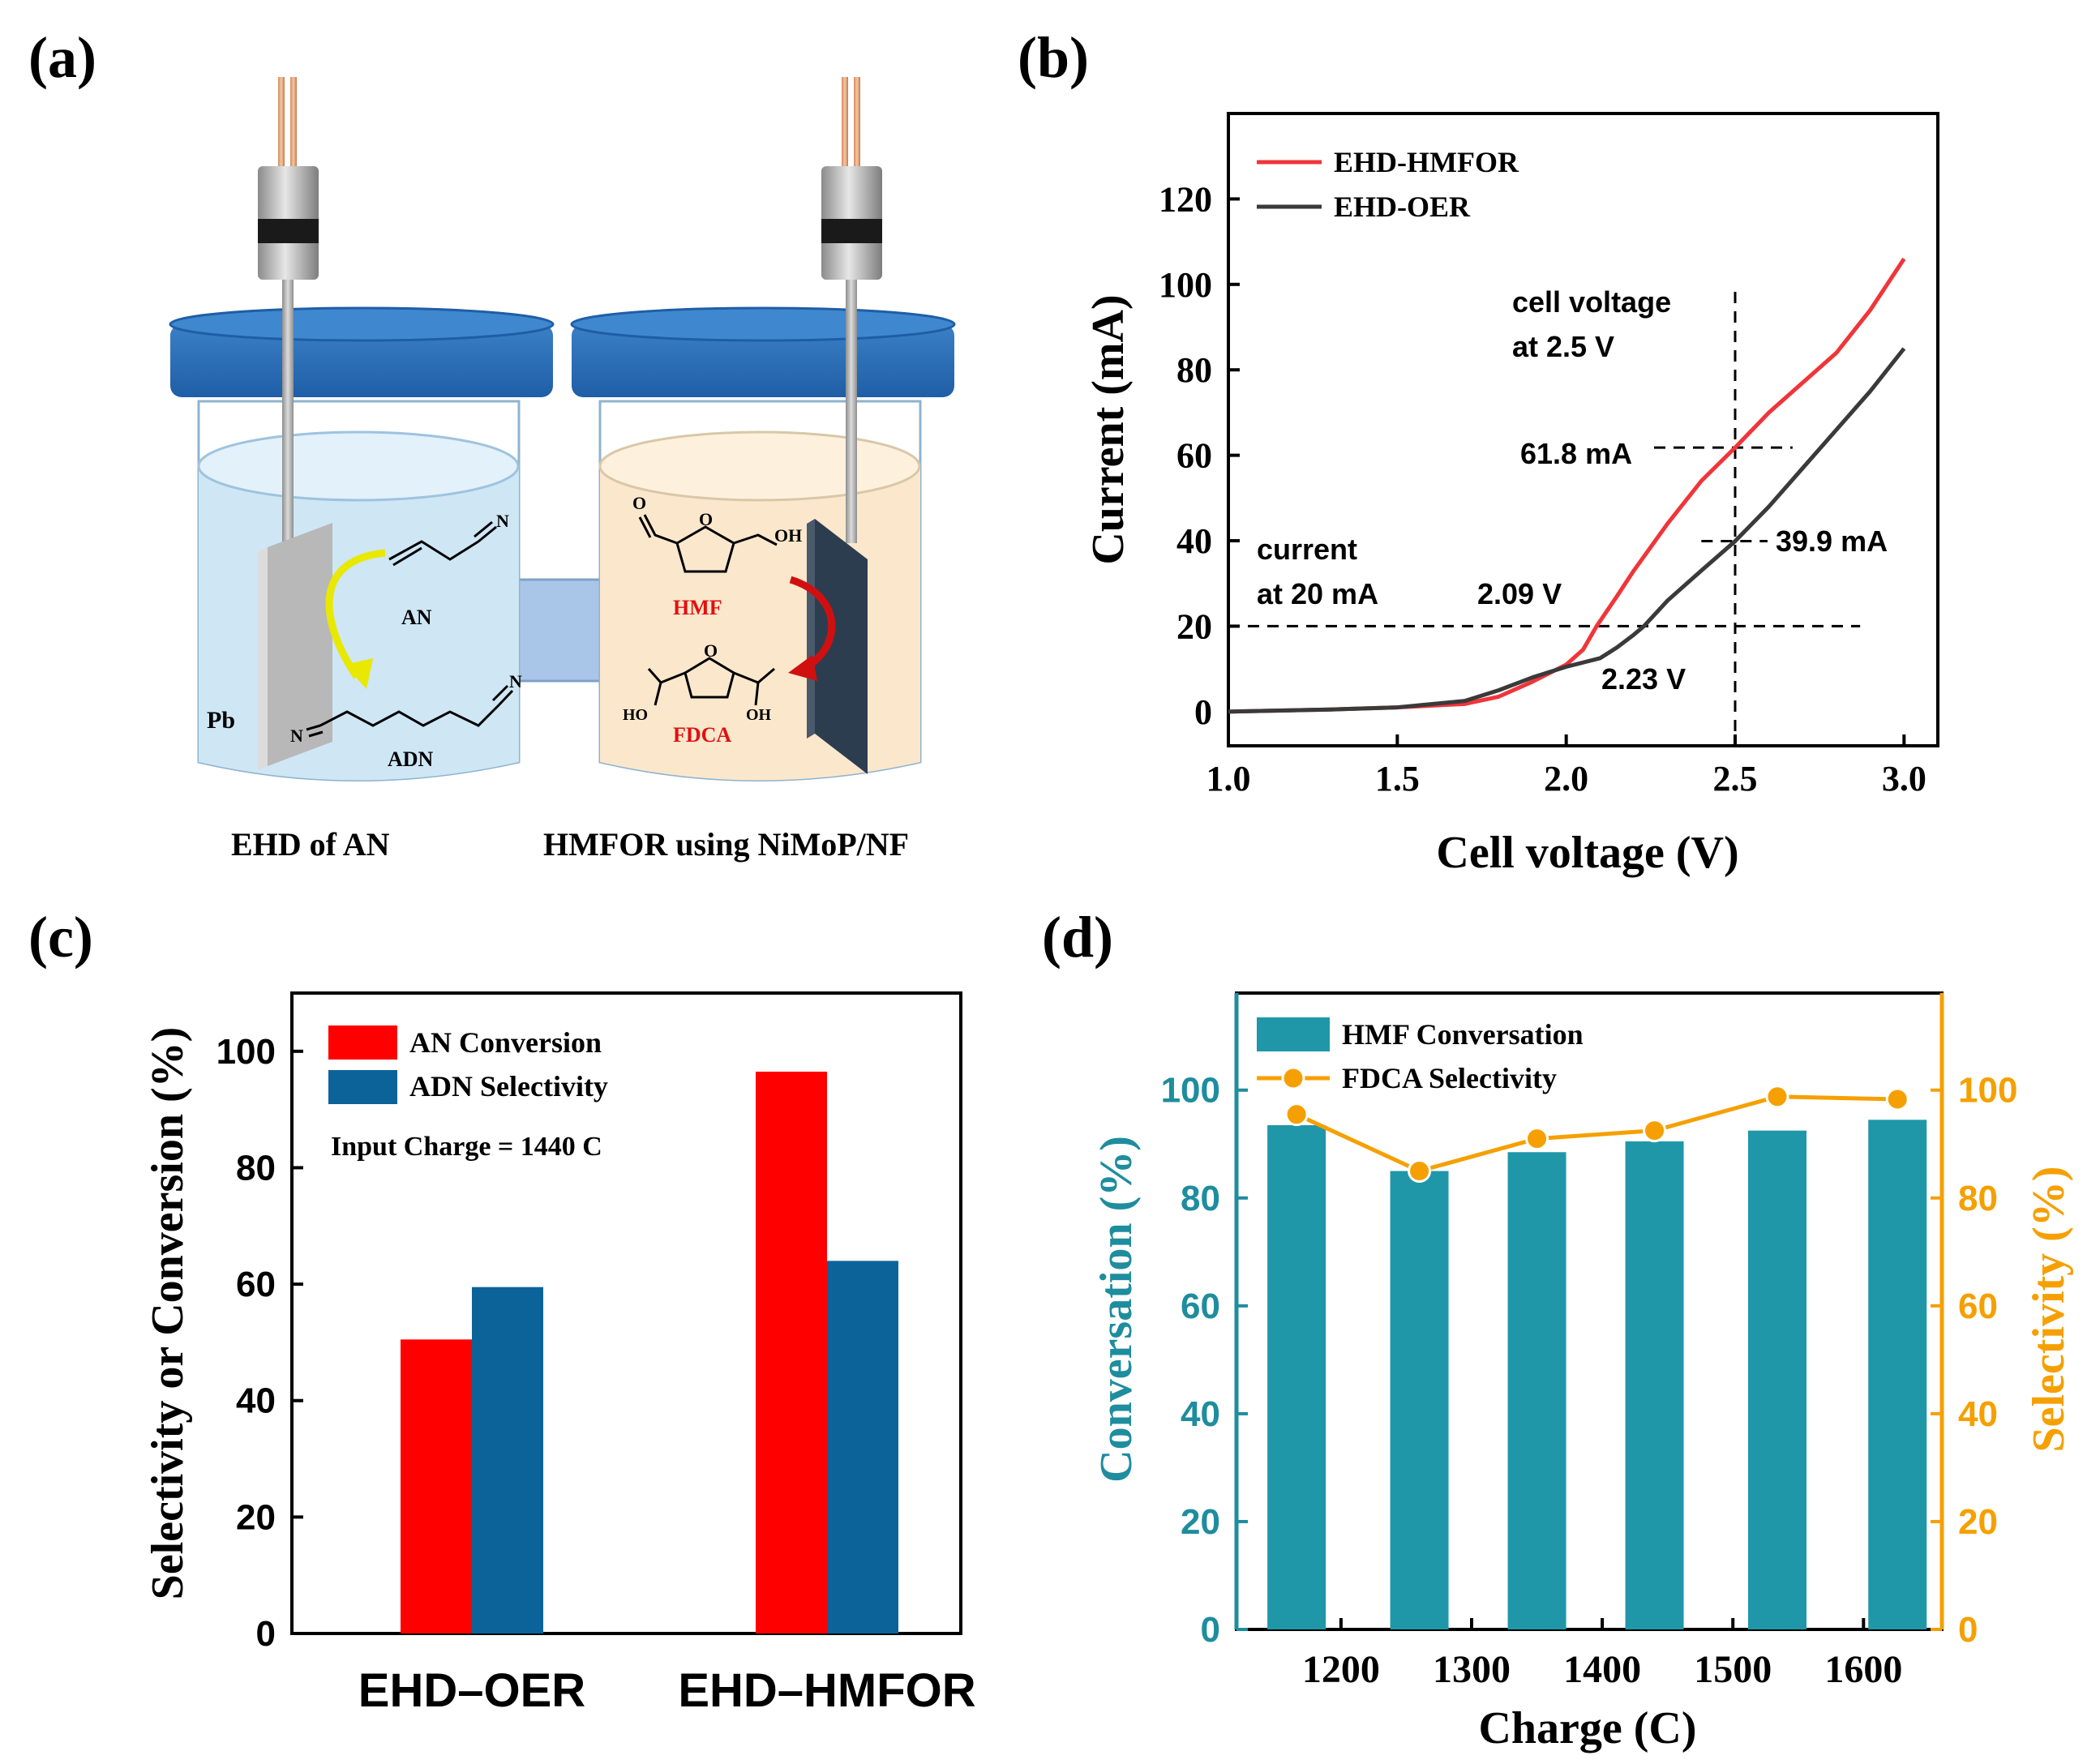 The image size is (2100, 1764). What do you see at coordinates (1186, 199) in the screenshot?
I see `b-ytick-label: 120` at bounding box center [1186, 199].